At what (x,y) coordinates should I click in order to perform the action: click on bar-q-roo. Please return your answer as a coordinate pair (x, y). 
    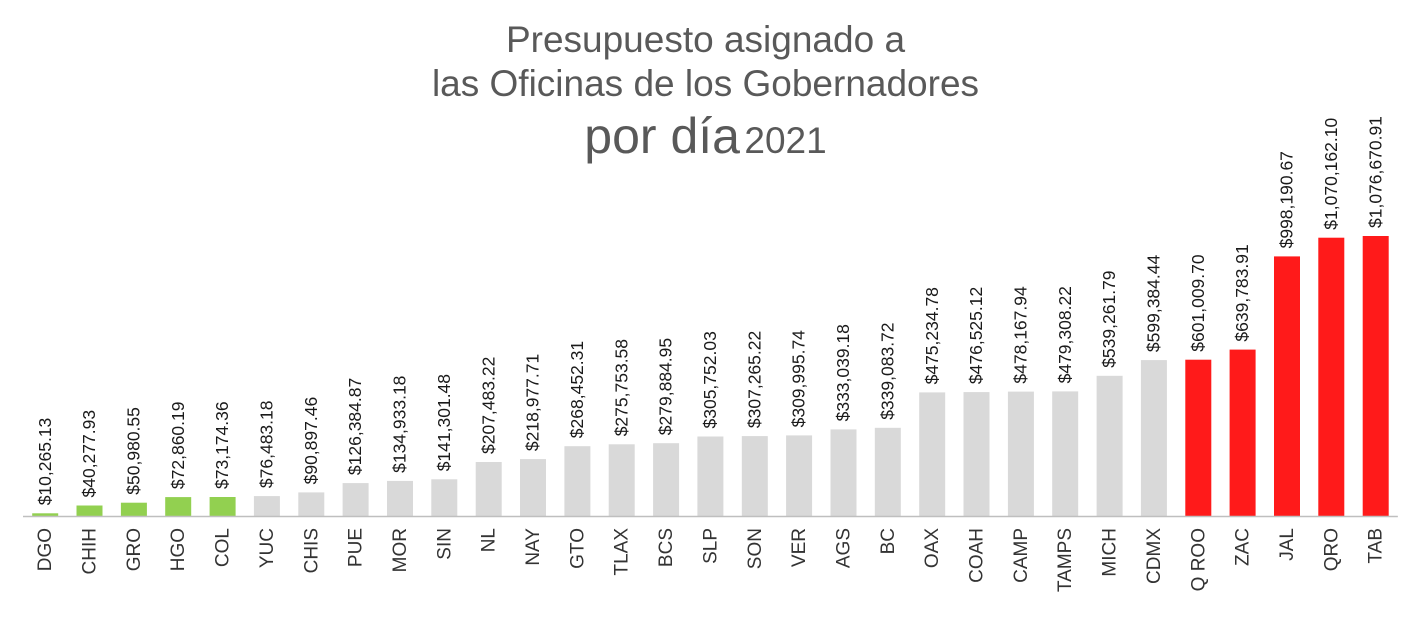
    Looking at the image, I should click on (1198, 437).